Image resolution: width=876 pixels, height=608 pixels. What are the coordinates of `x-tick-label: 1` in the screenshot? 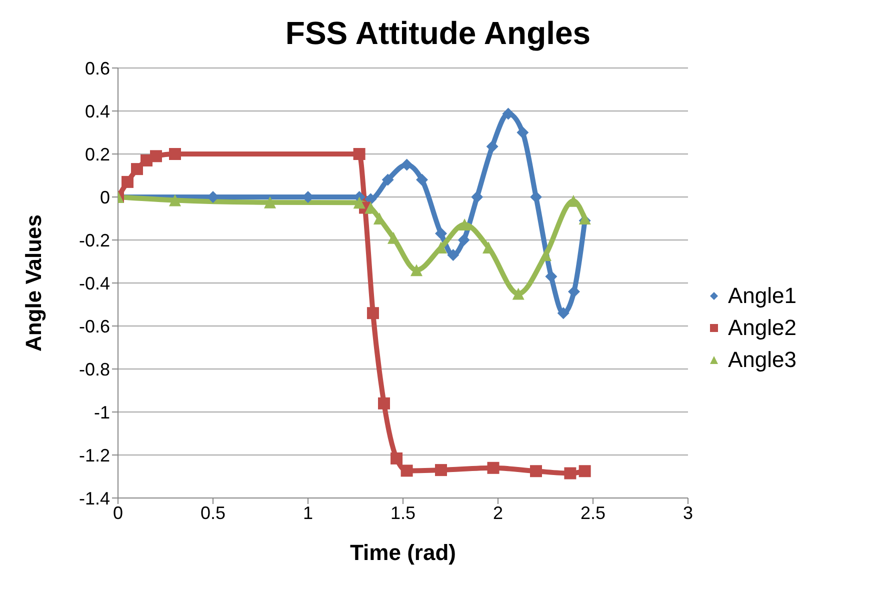 It's located at (308, 512).